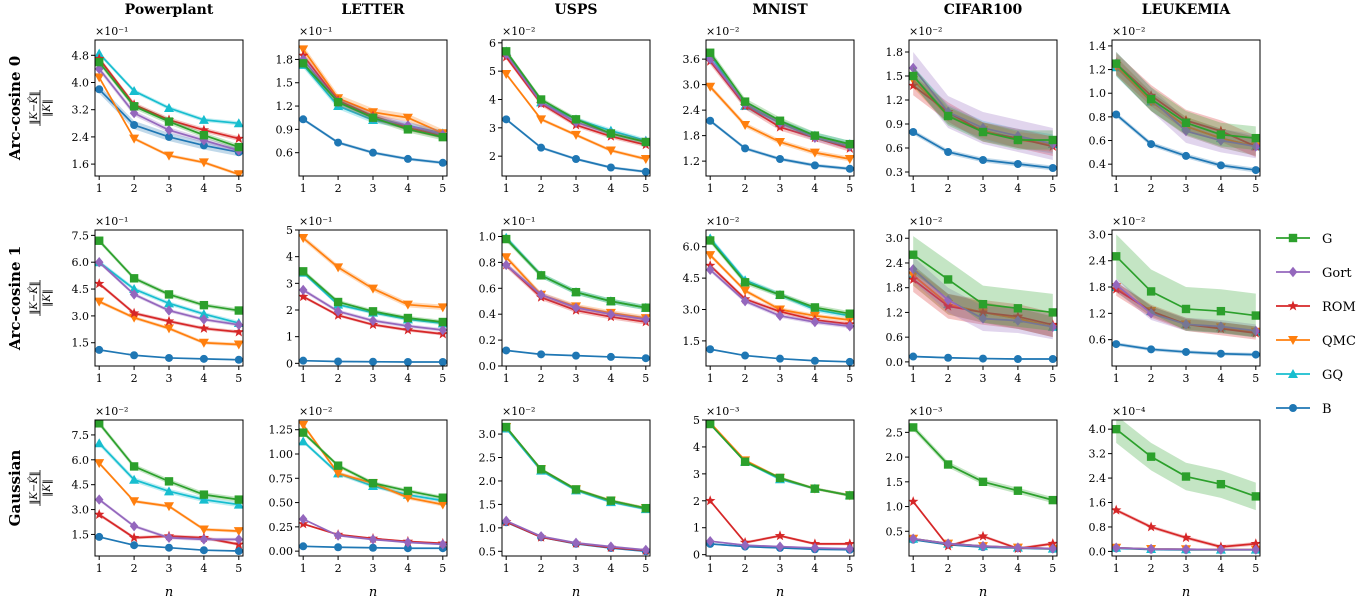 The image size is (1367, 600). What do you see at coordinates (1098, 46) in the screenshot?
I see `y-tick-label: 1.4` at bounding box center [1098, 46].